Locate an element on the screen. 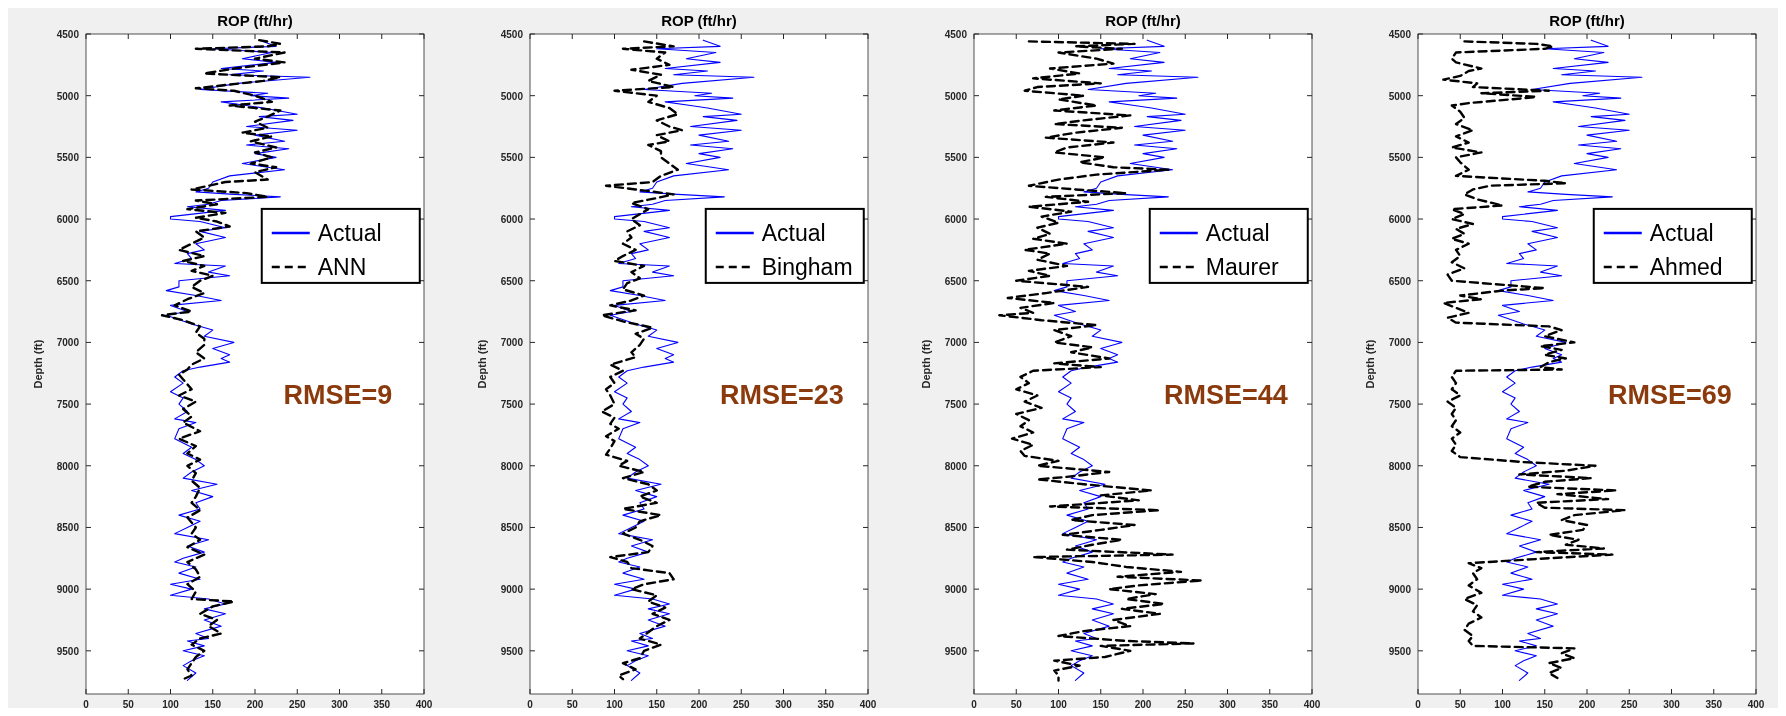  annotation: RMSE=44 is located at coordinates (1225, 394).